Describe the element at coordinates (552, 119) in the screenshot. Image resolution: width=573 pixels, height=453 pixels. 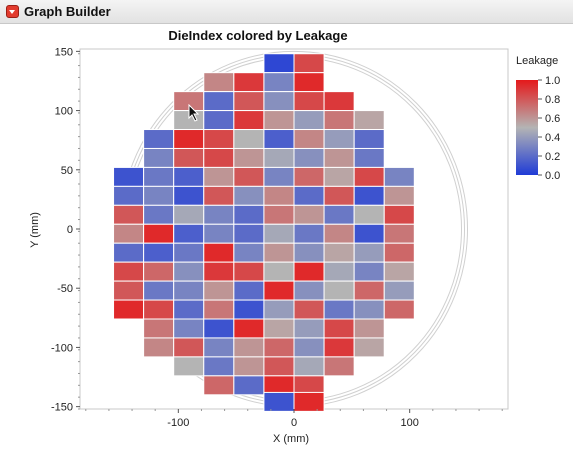
I see `legend-tick-label: 0.6` at that location.